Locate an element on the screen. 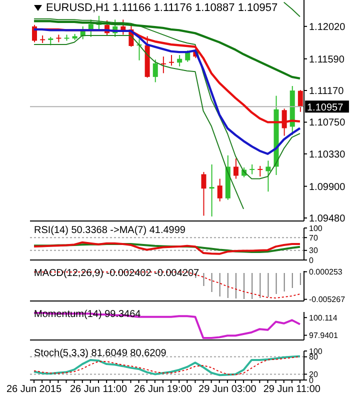 The image size is (350, 400). y-tick-label: 1.12020 is located at coordinates (327, 27).